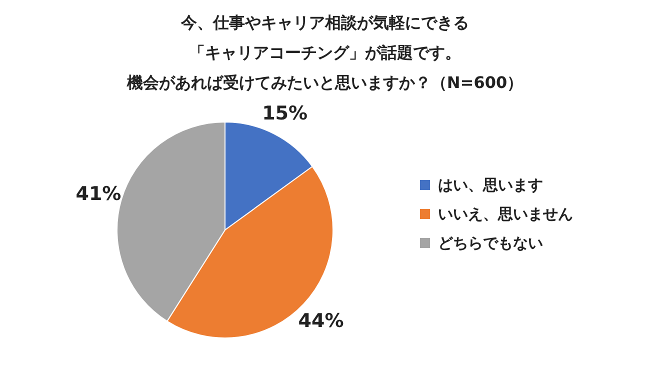  Describe the element at coordinates (325, 38) in the screenshot. I see `chart-title: 今、仕事やキャリア相談が気軽にできる「キャリアコーチング」が話題です。` at that location.